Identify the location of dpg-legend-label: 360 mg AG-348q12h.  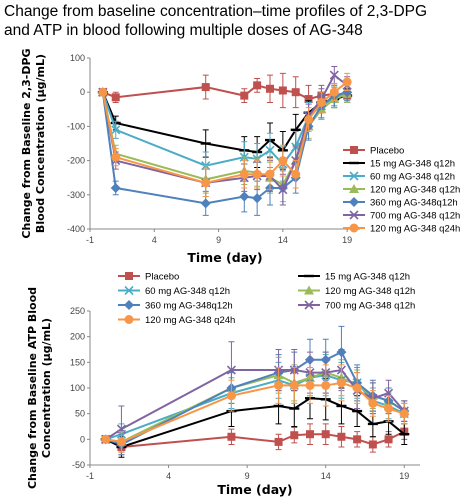
(414, 203).